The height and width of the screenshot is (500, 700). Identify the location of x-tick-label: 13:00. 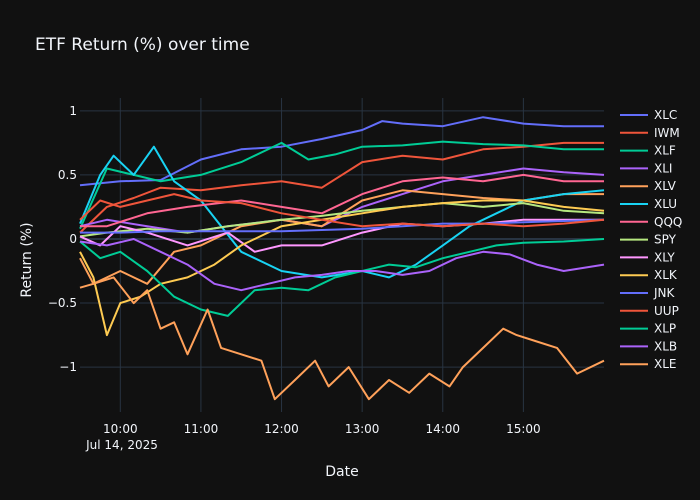
(362, 429).